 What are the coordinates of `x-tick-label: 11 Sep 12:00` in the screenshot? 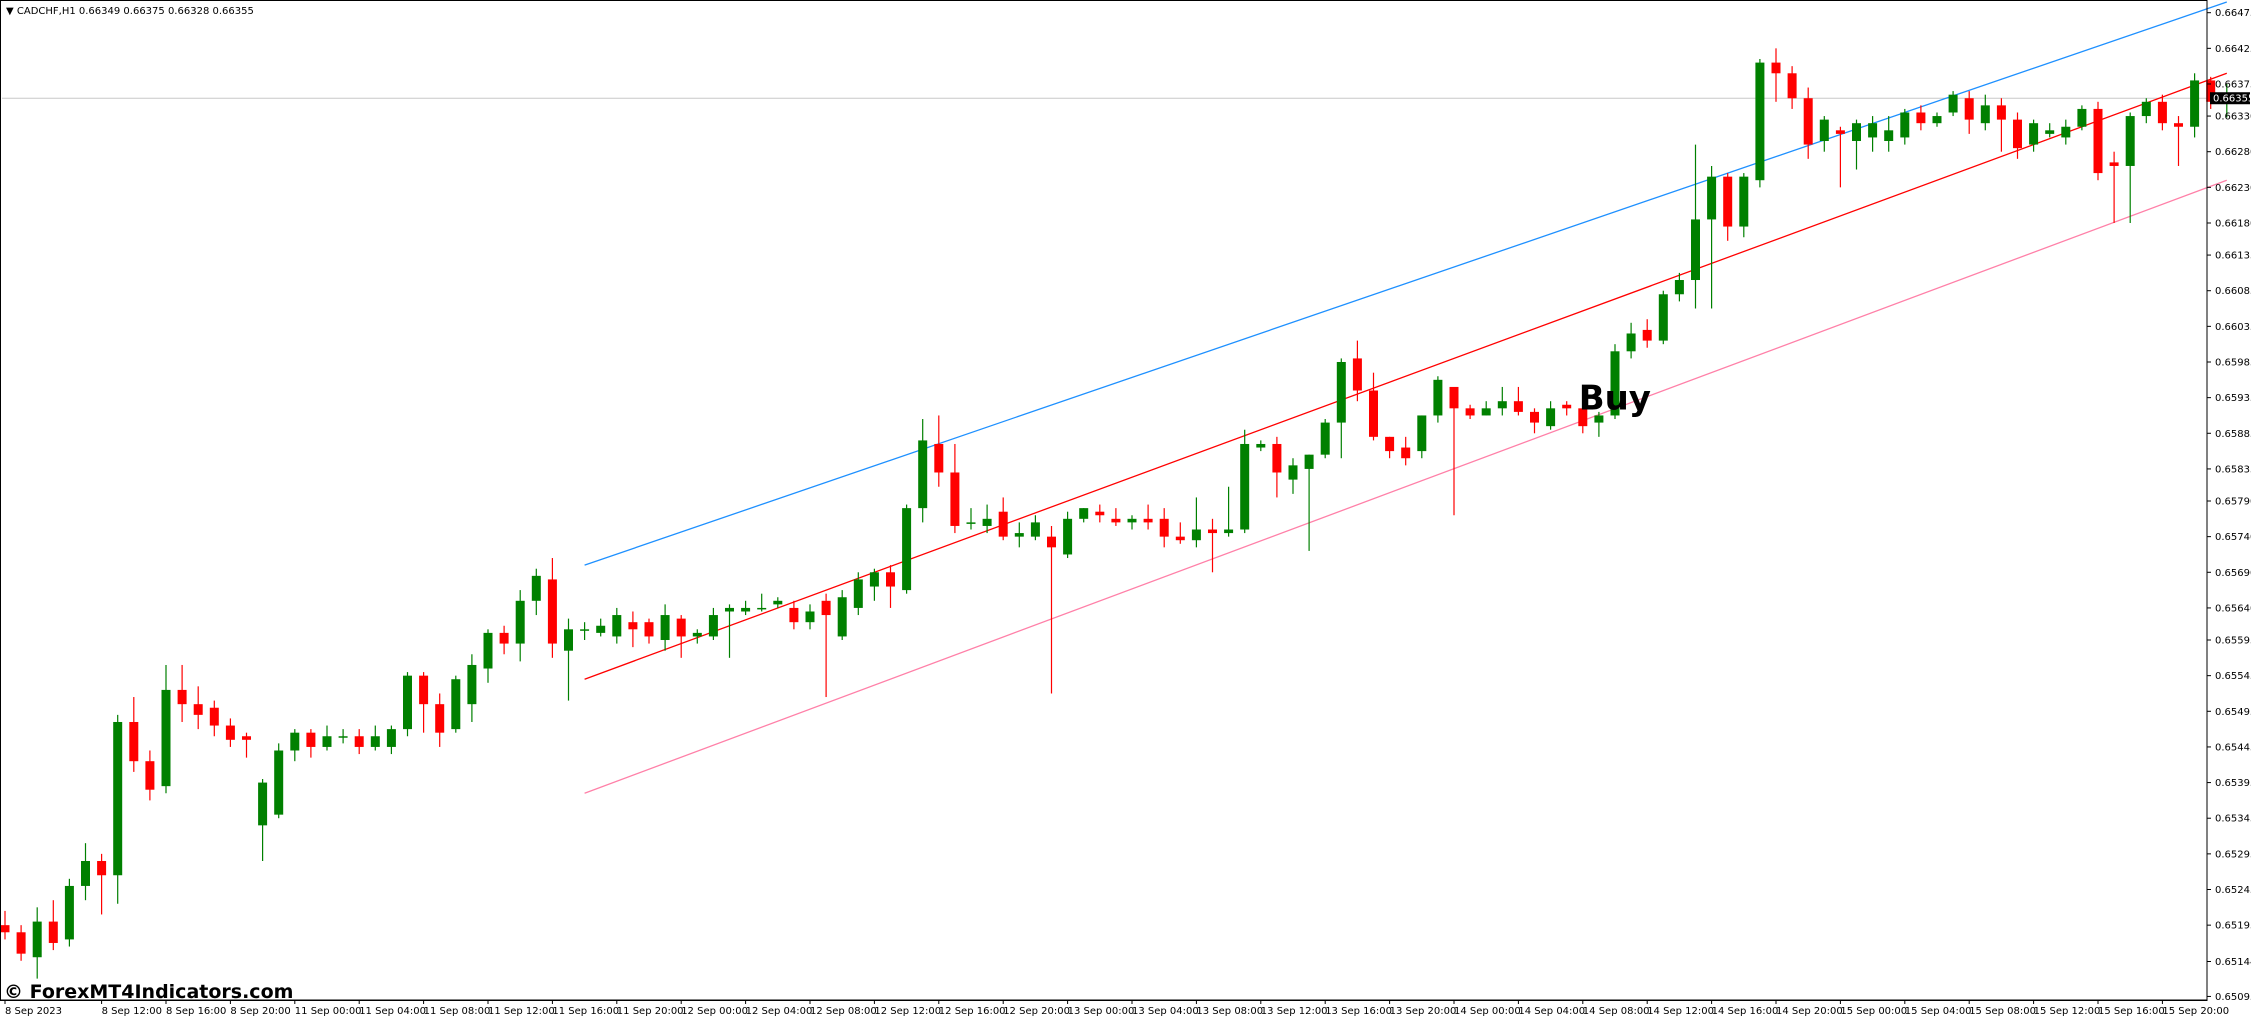 It's located at (521, 1011).